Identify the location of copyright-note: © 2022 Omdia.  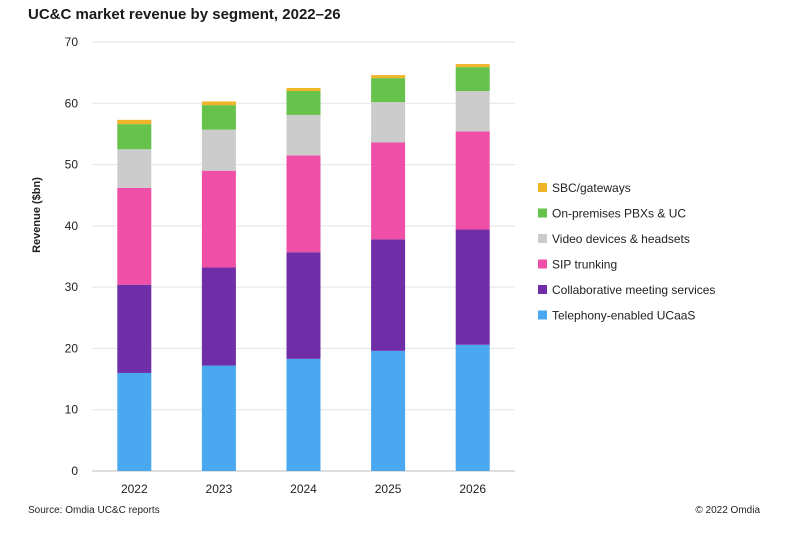
(727, 510).